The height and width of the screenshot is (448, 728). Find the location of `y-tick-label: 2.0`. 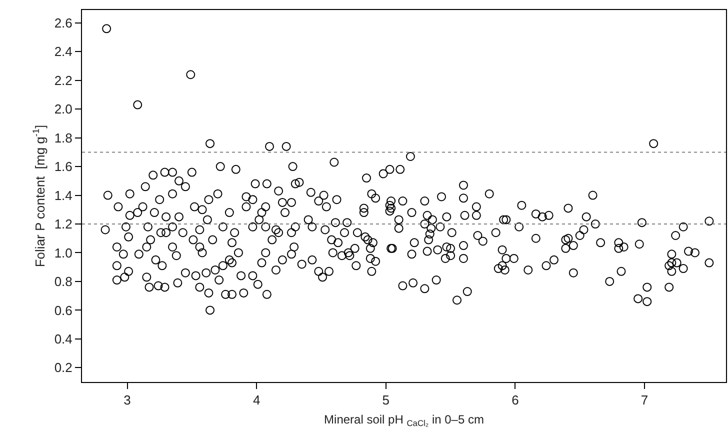

y-tick-label: 2.0 is located at coordinates (63, 109).